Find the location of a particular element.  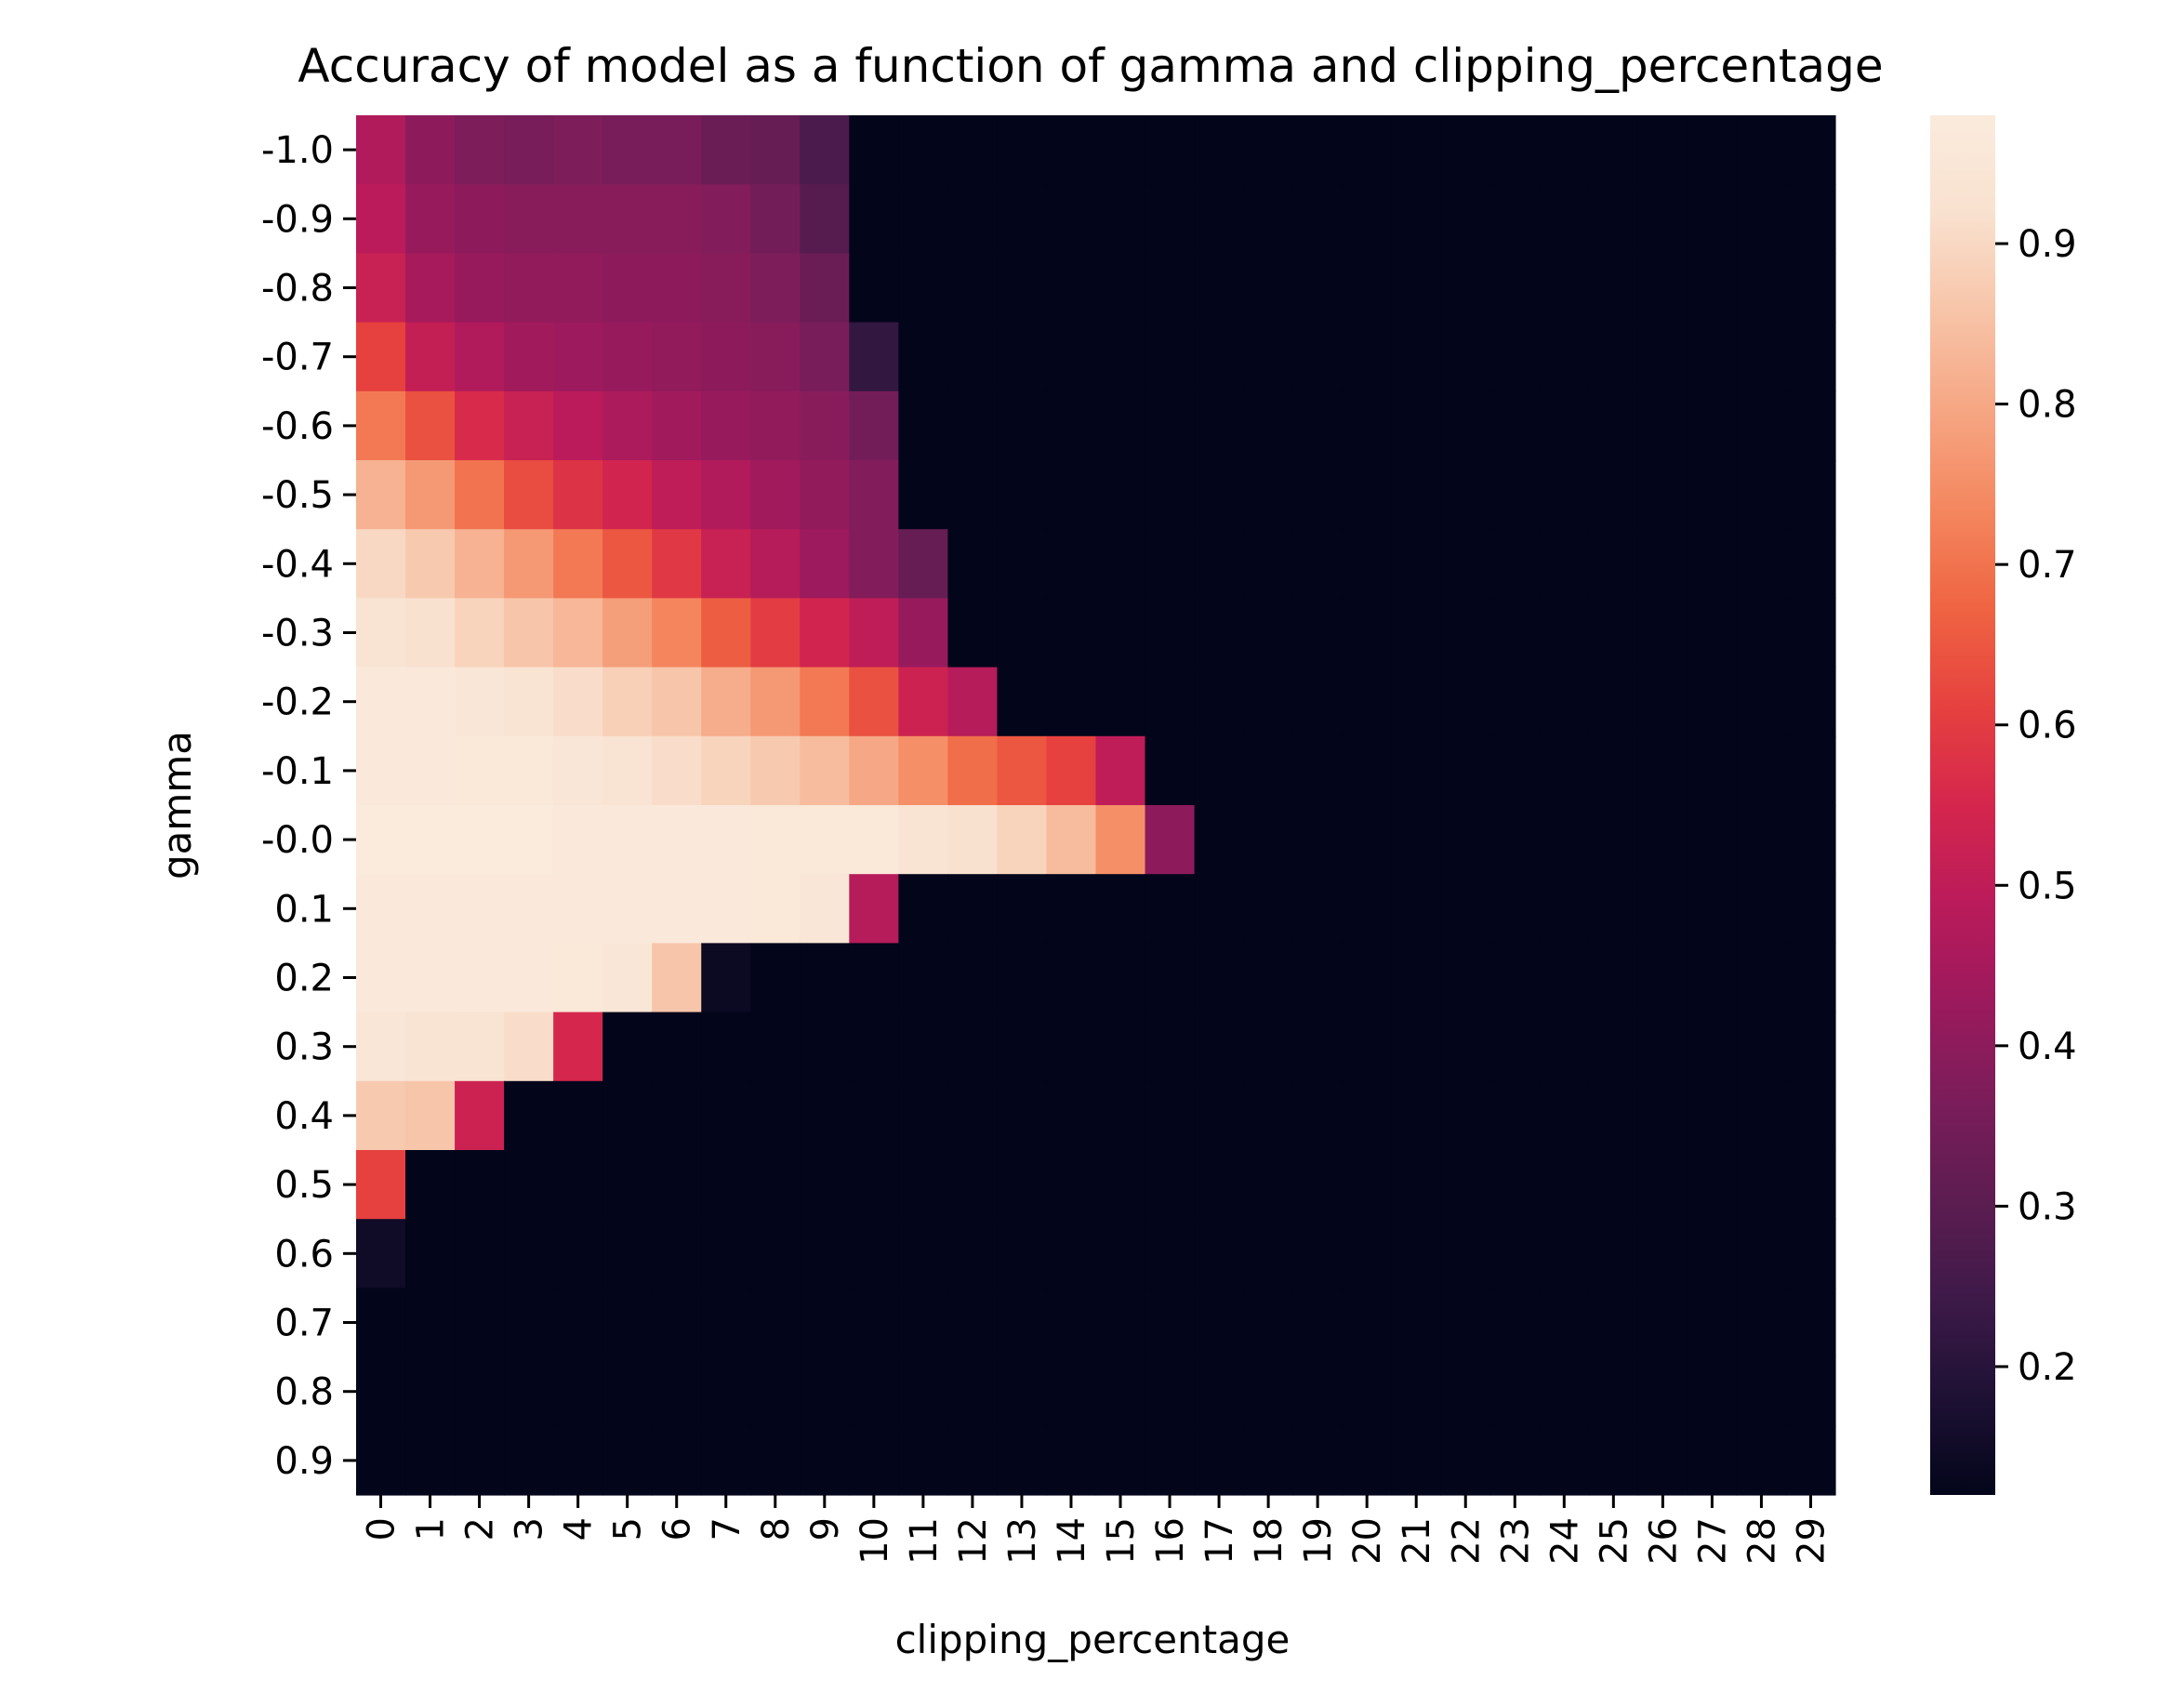

x-tick-label: 5 is located at coordinates (628, 1529).